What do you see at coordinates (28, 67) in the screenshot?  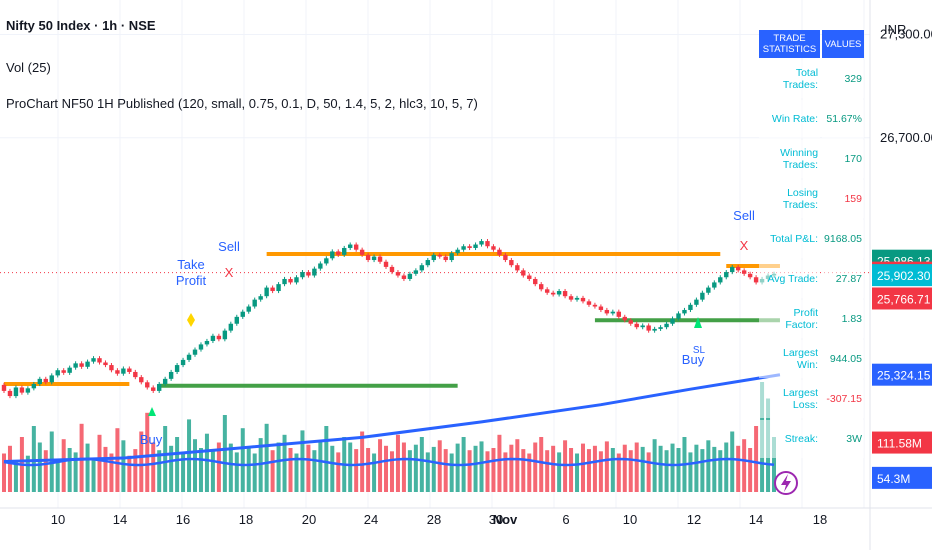 I see `volume-legend: Vol (25)` at bounding box center [28, 67].